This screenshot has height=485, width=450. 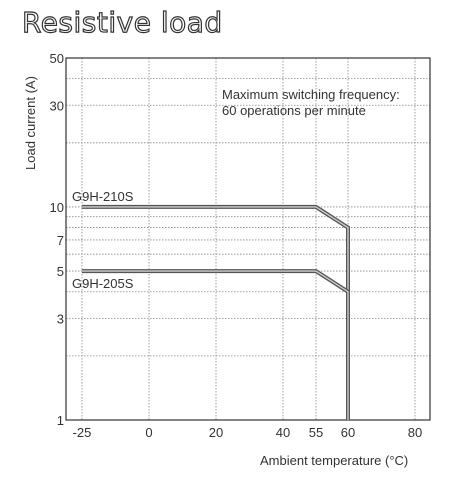 I want to click on x-tick-label: 20, so click(x=216, y=432).